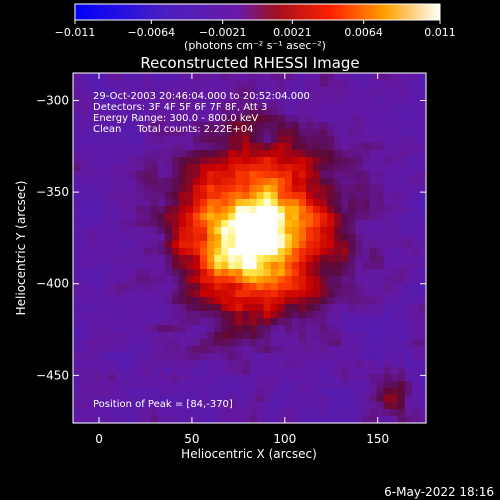 The image size is (500, 500). Describe the element at coordinates (377, 439) in the screenshot. I see `x-tick-label: 150` at that location.